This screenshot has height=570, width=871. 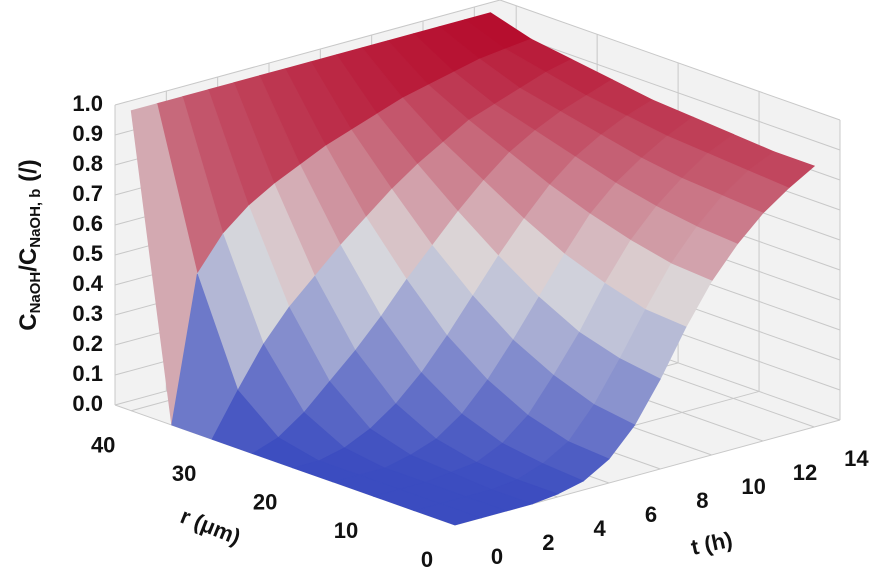 I want to click on t-tick-label: 8, so click(x=702, y=500).